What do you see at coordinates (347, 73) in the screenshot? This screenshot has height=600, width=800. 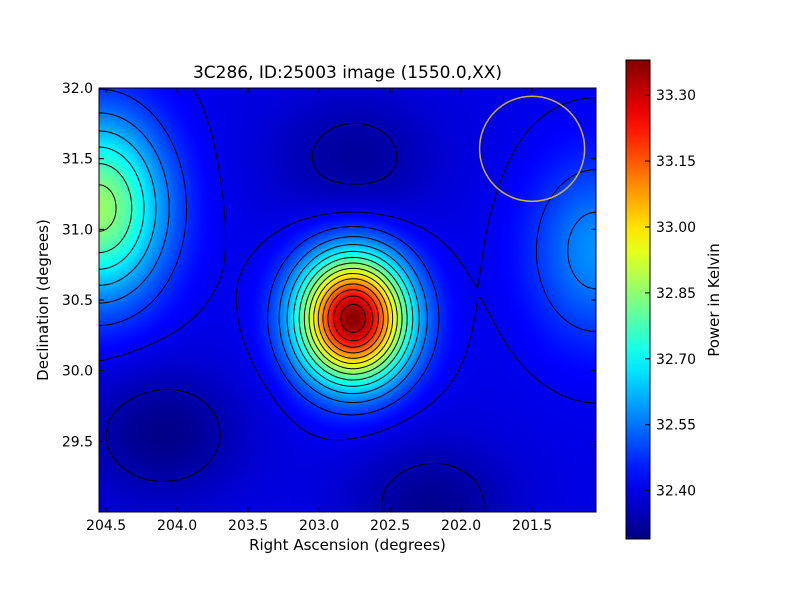 I see `chart-title: 3C286, ID:25003 image (1550.0,XX)` at bounding box center [347, 73].